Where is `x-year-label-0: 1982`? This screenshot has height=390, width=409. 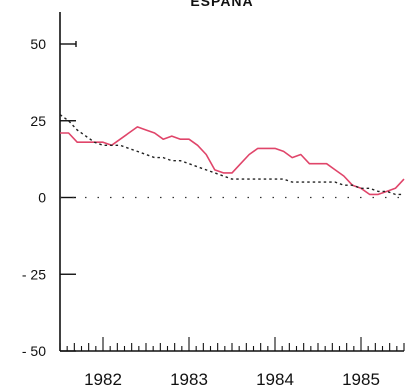
x-year-label-0: 1982 is located at coordinates (103, 379).